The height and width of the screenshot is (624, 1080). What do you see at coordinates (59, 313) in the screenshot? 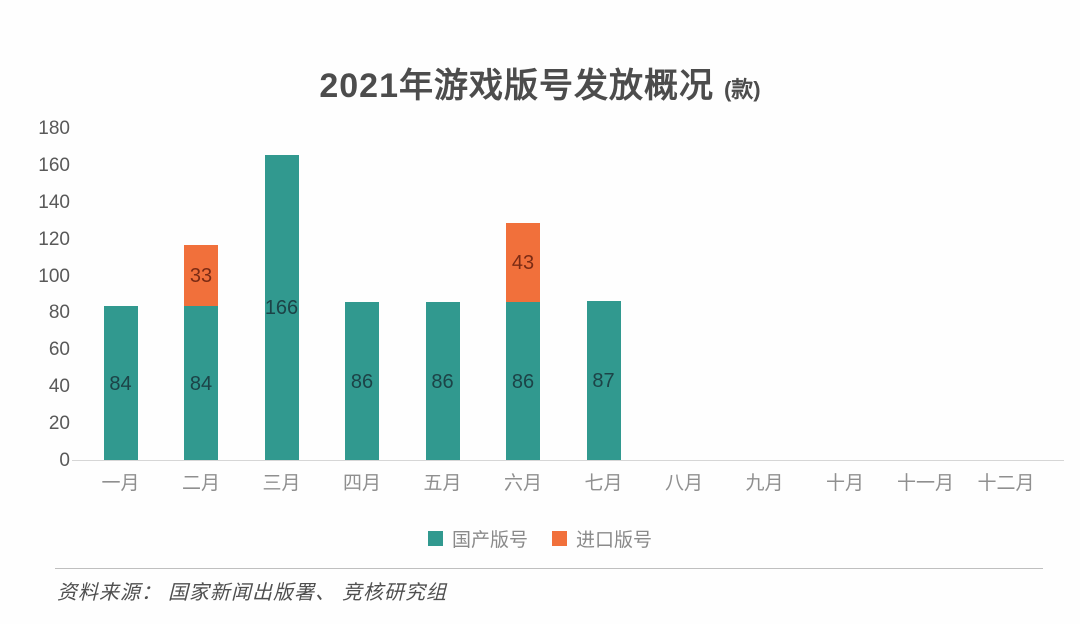
I see `y-axis-tick-label: 80` at bounding box center [59, 313].